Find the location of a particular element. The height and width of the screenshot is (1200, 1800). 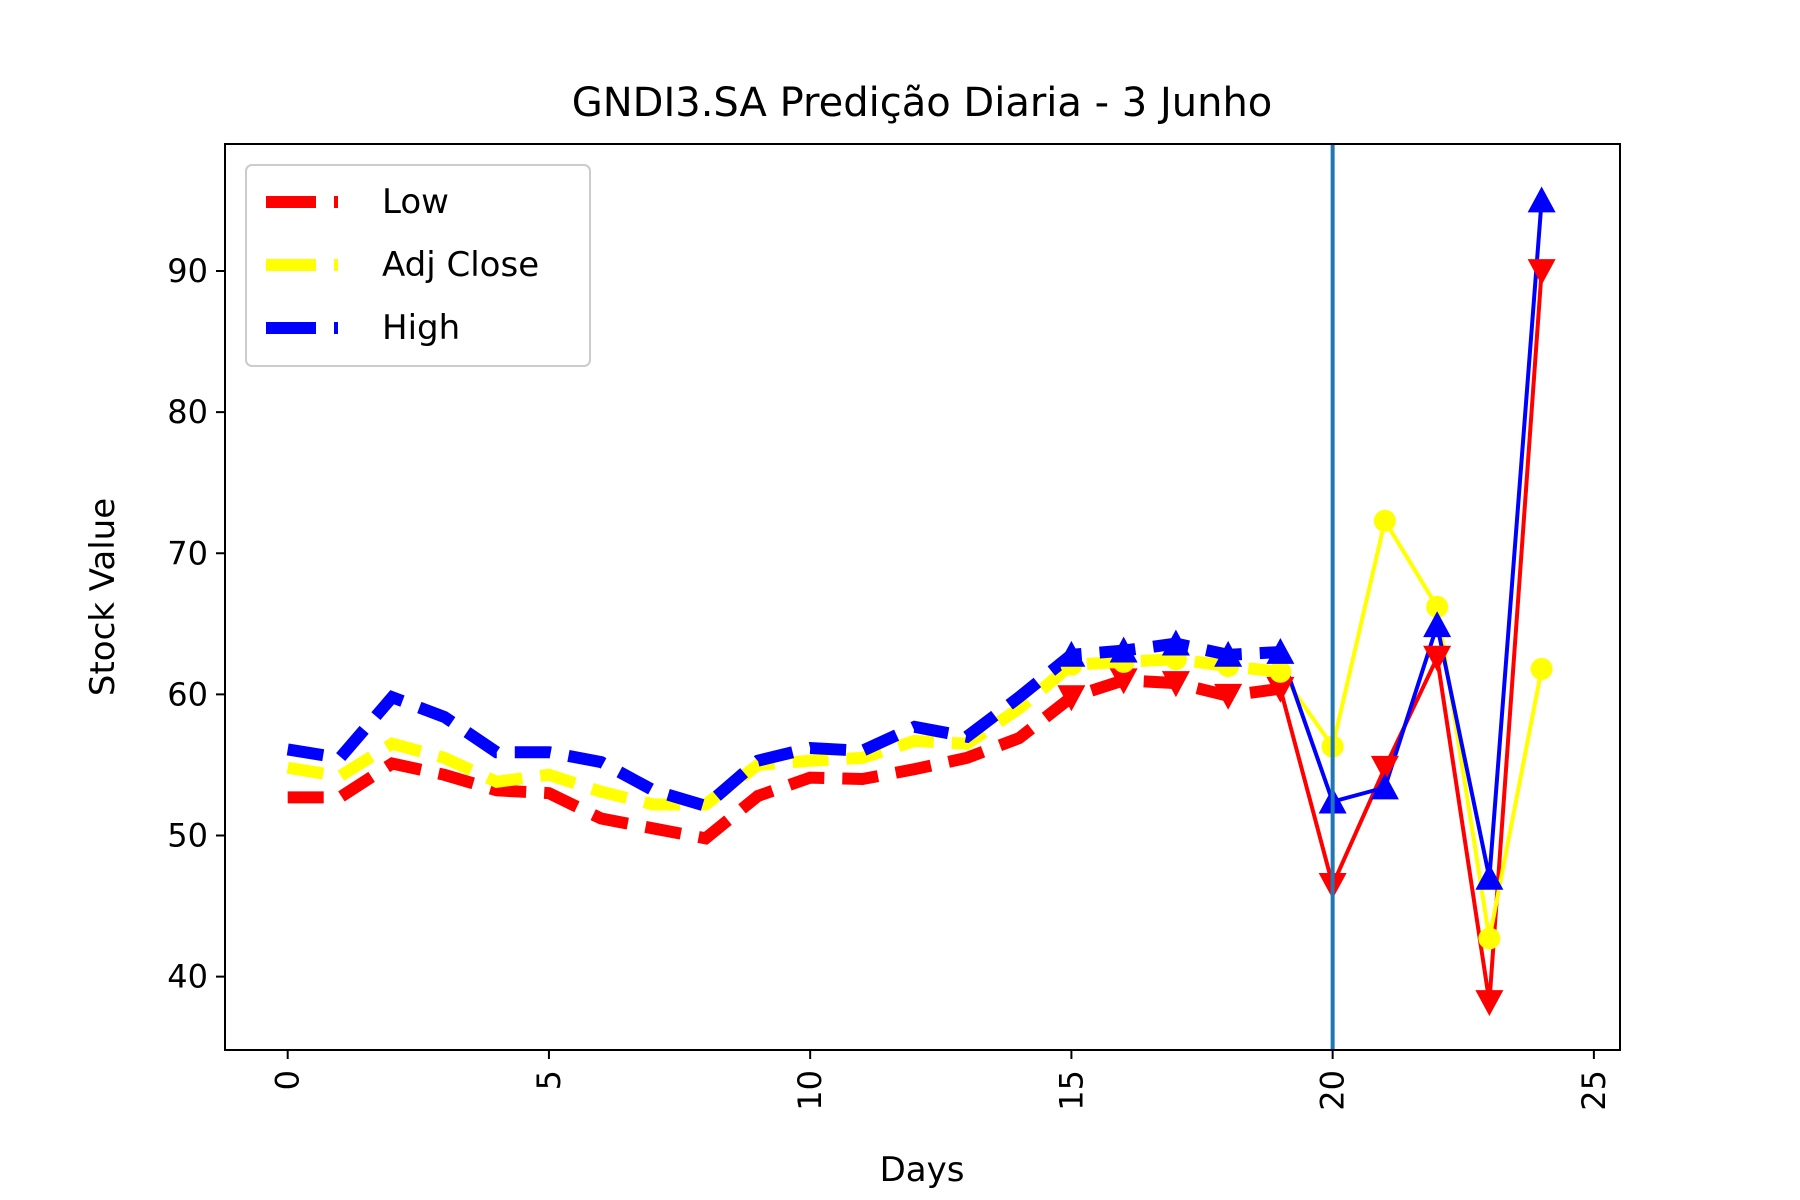

high-predicted-line is located at coordinates (1411, 539).